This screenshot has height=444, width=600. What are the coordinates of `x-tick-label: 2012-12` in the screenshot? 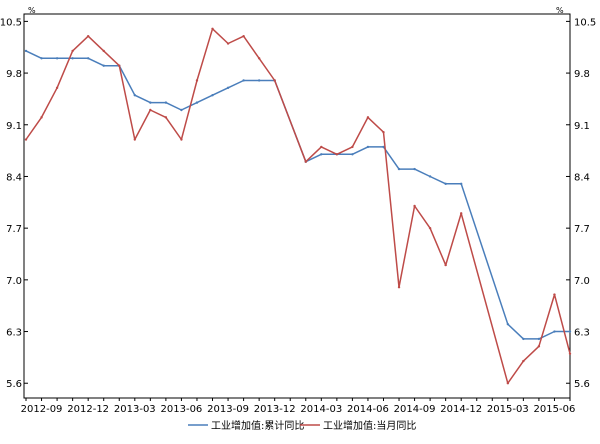 It's located at (88, 409).